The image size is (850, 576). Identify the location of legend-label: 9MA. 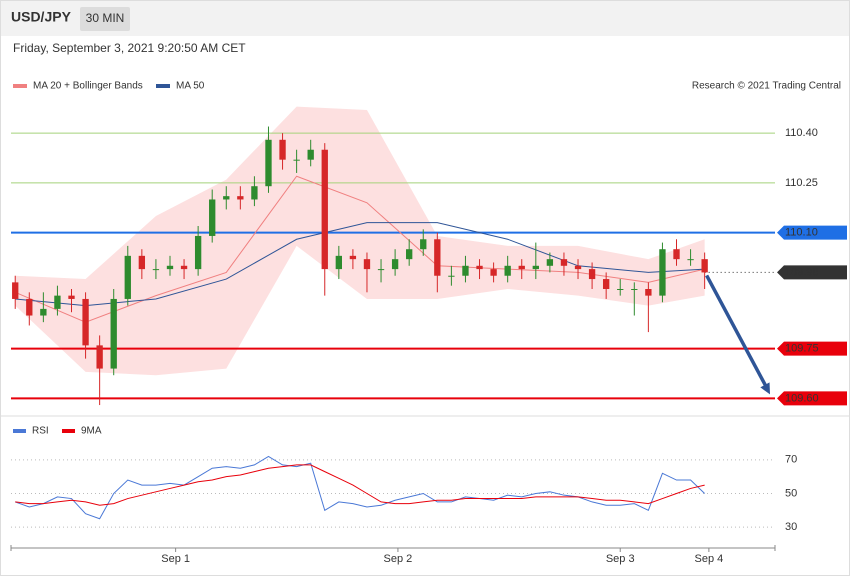
(91, 431).